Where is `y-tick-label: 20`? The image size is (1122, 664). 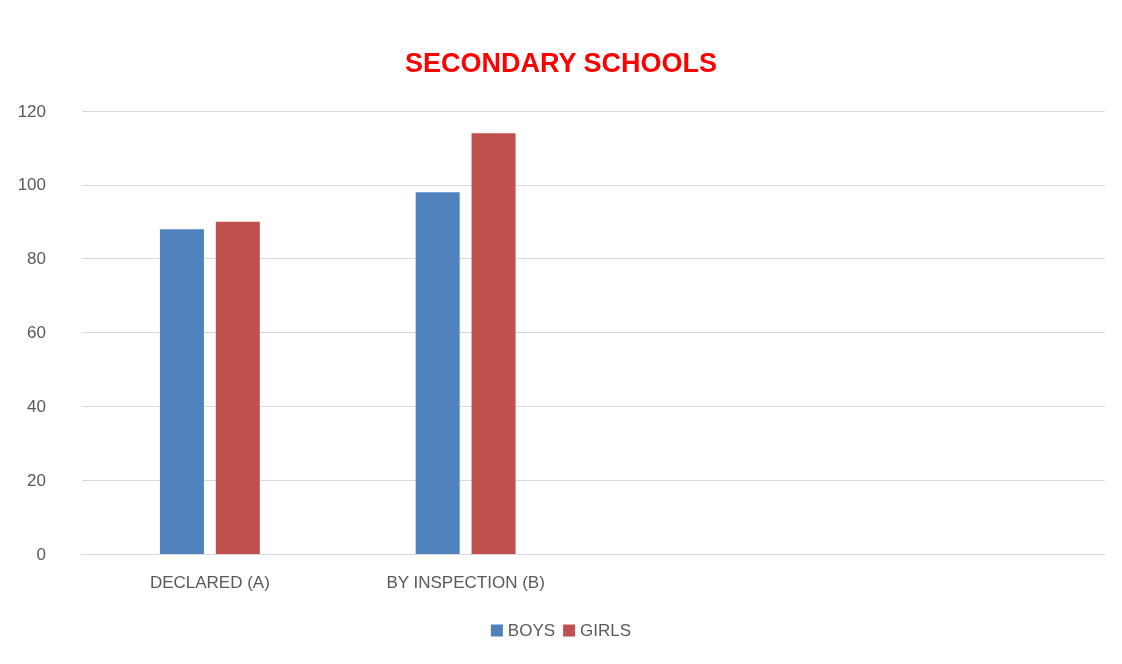
y-tick-label: 20 is located at coordinates (36, 480).